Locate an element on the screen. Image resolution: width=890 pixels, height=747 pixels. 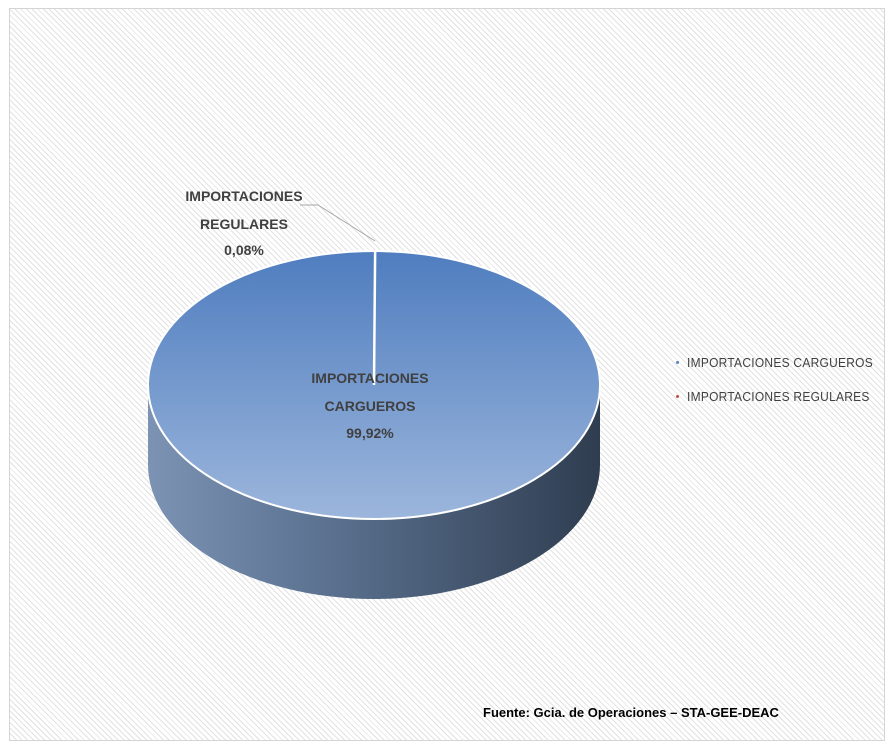
legend-label-cargueros: IMPORTACIONES CARGUEROS is located at coordinates (780, 362).